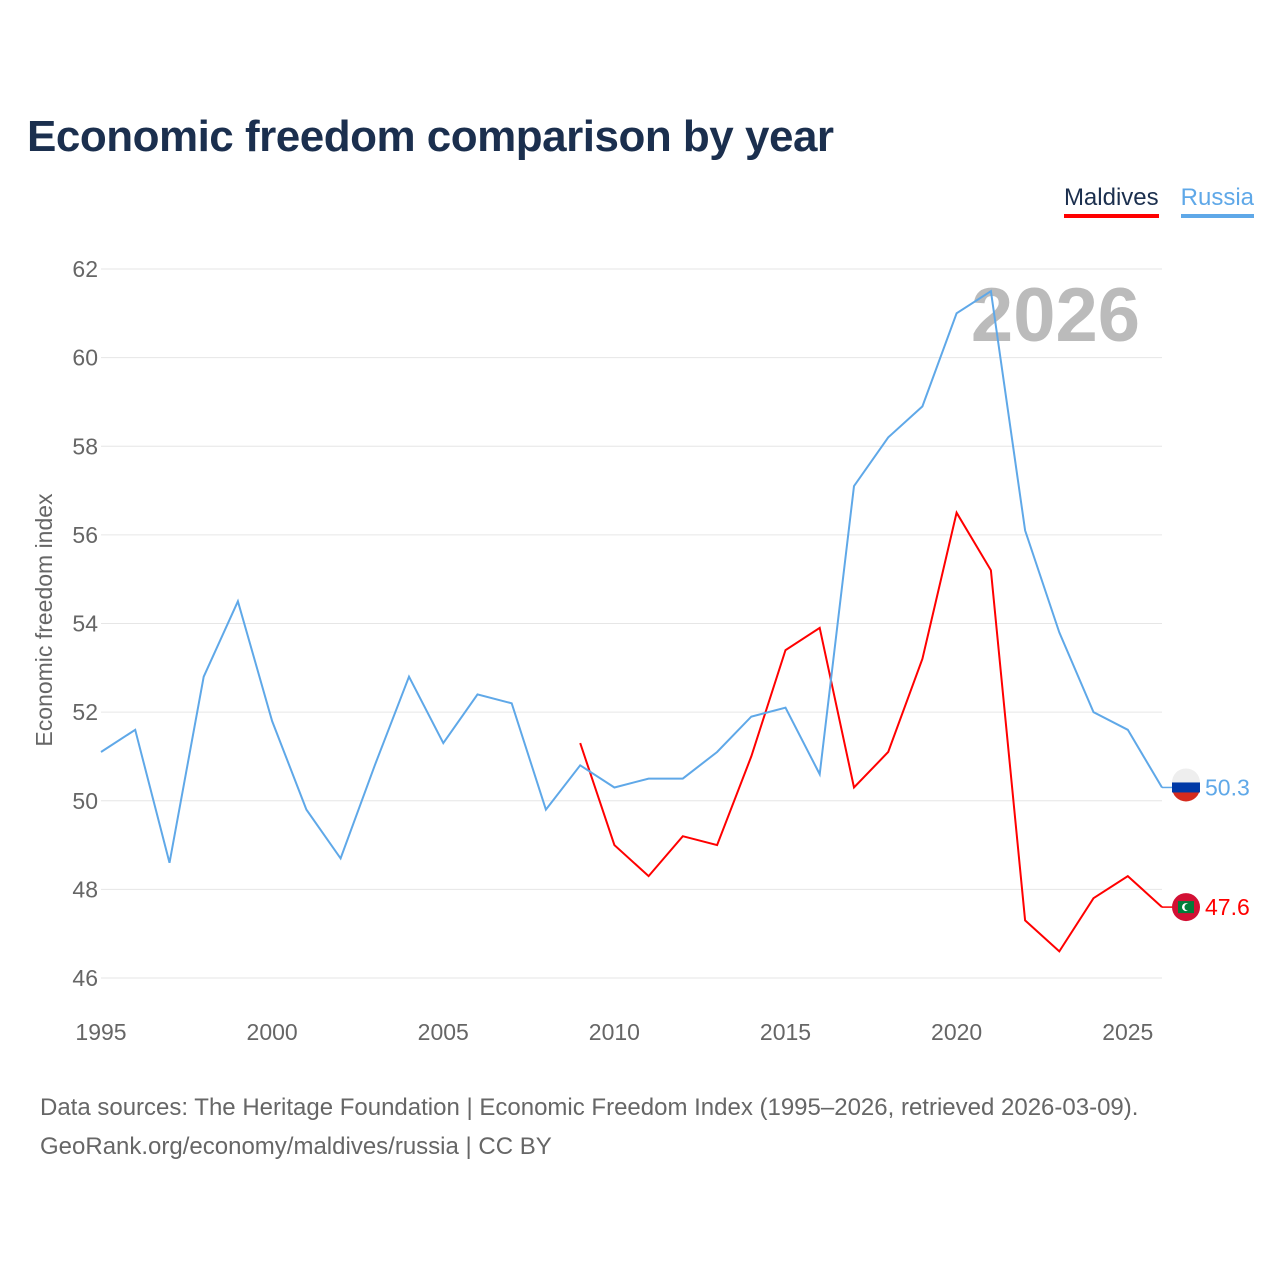 The width and height of the screenshot is (1280, 1280). What do you see at coordinates (443, 1032) in the screenshot?
I see `x-tick-label: 2005` at bounding box center [443, 1032].